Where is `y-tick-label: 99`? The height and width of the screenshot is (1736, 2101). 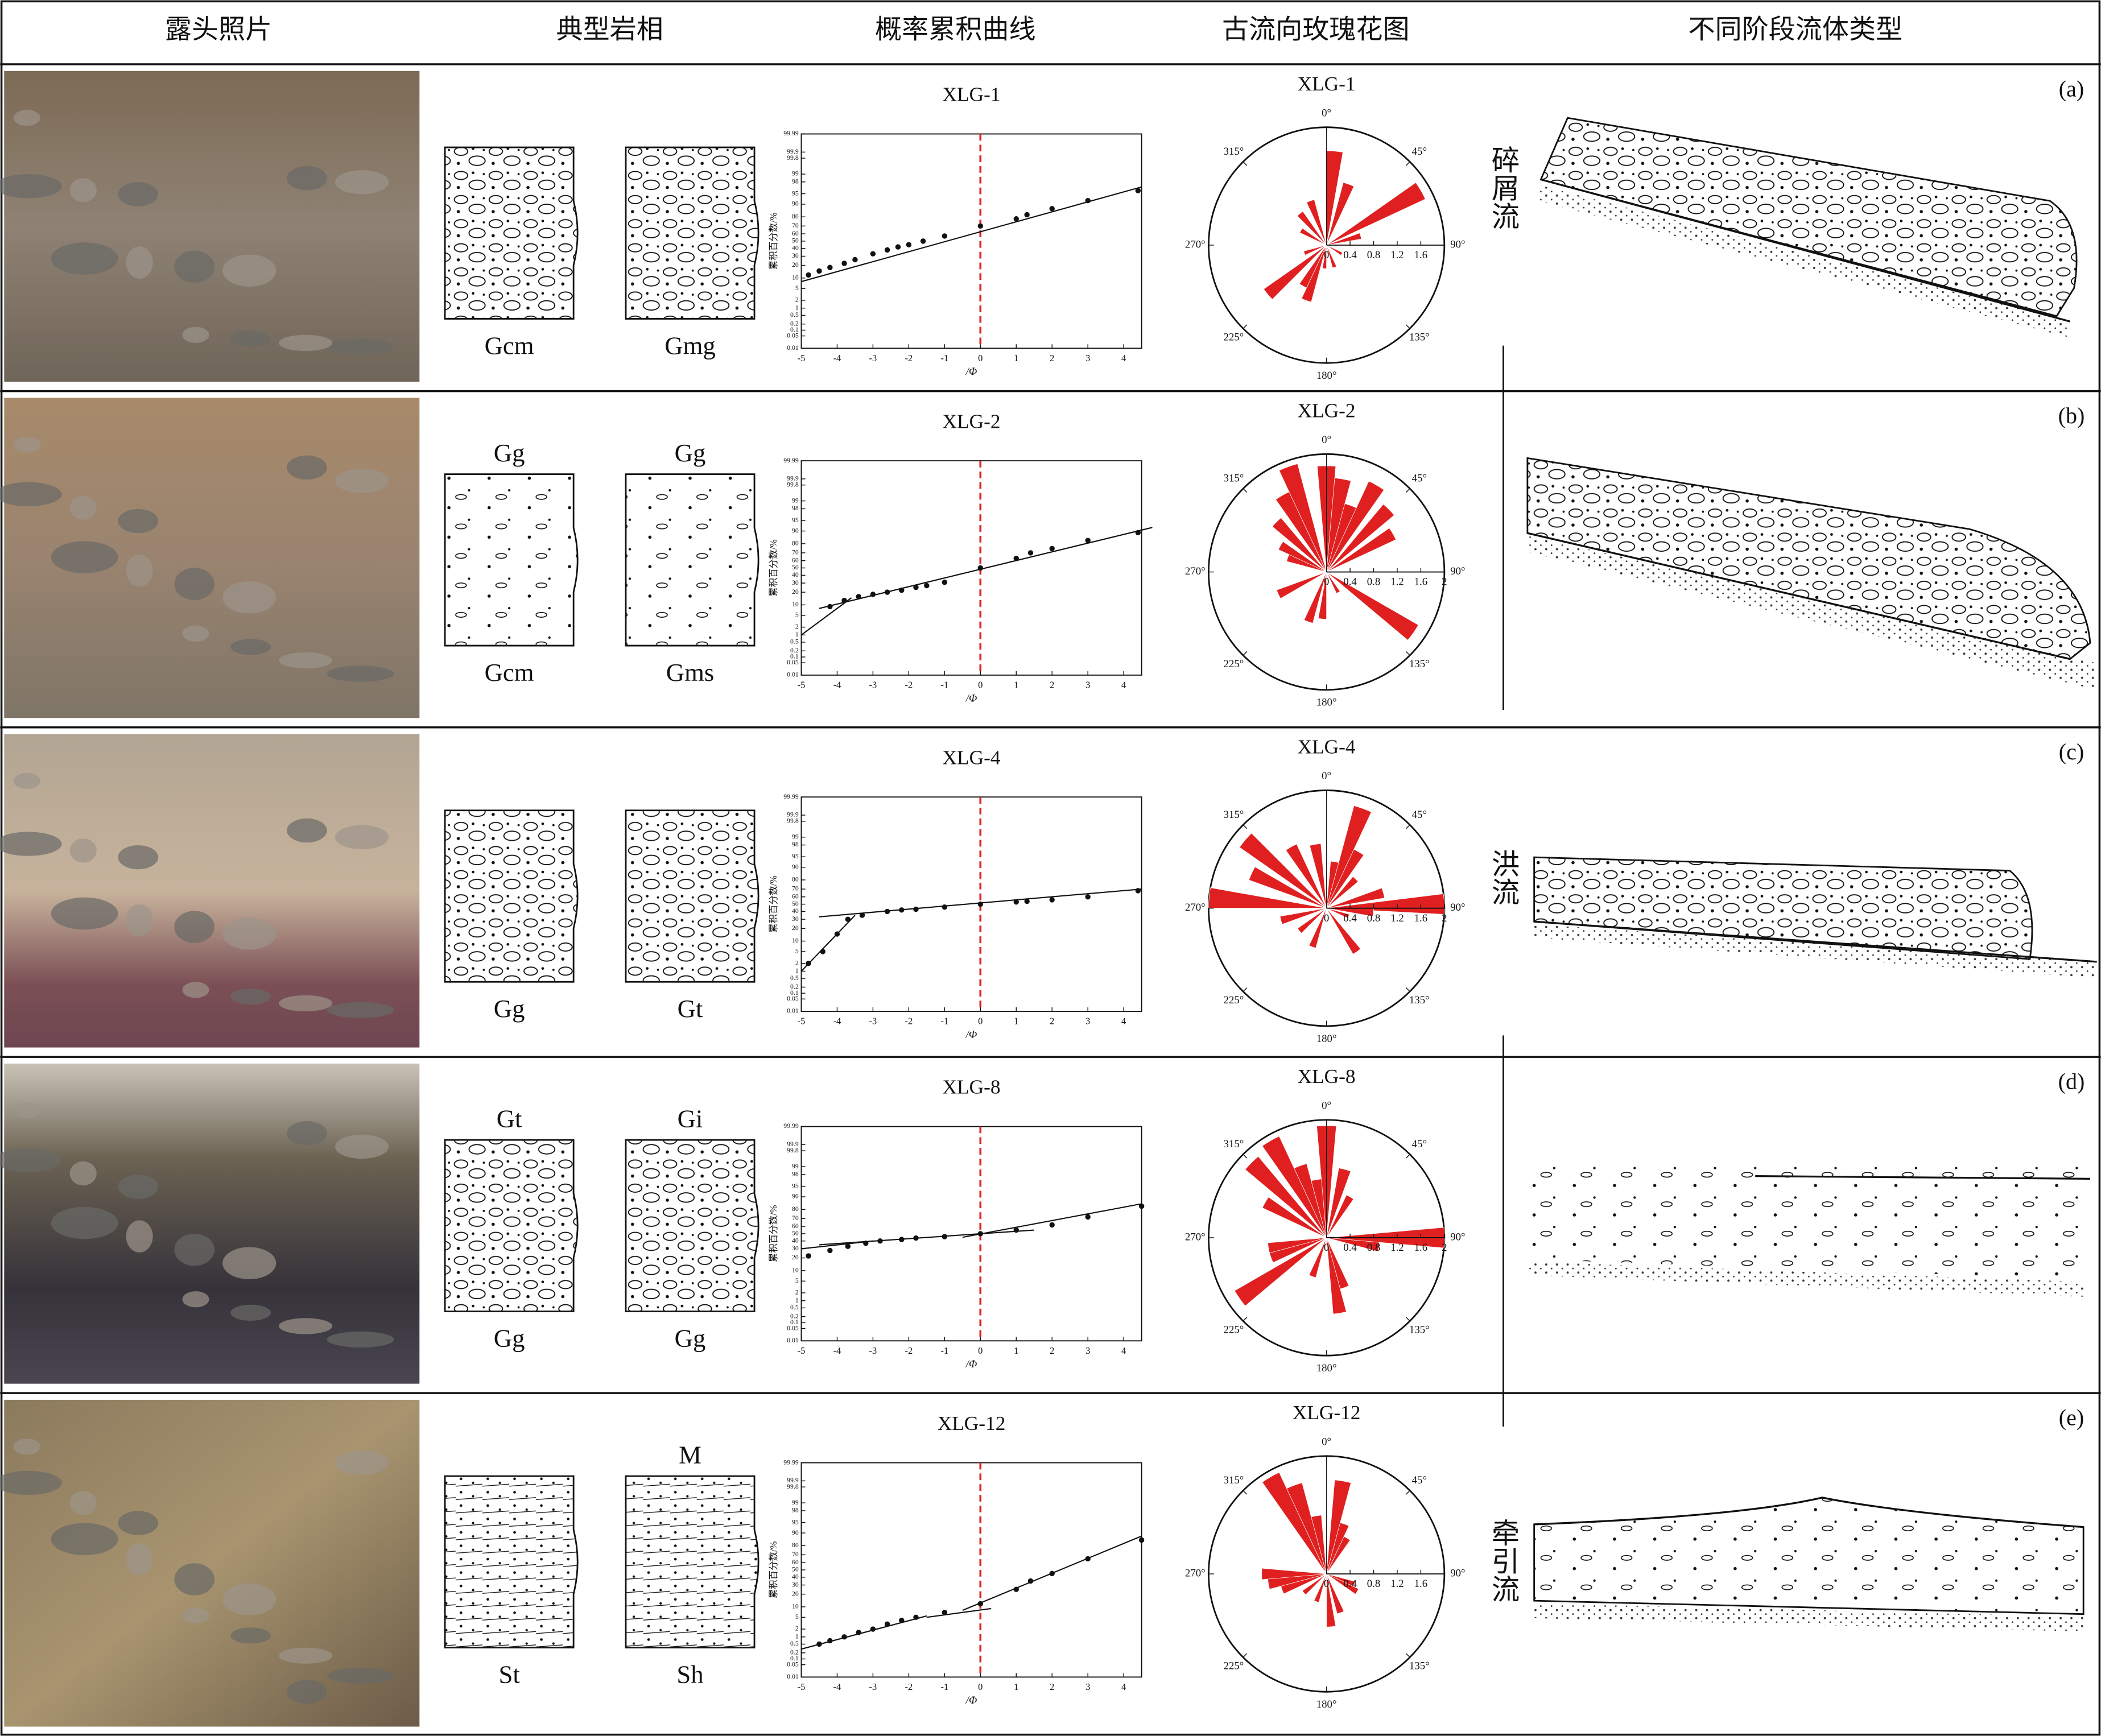 y-tick-label: 99 is located at coordinates (795, 500).